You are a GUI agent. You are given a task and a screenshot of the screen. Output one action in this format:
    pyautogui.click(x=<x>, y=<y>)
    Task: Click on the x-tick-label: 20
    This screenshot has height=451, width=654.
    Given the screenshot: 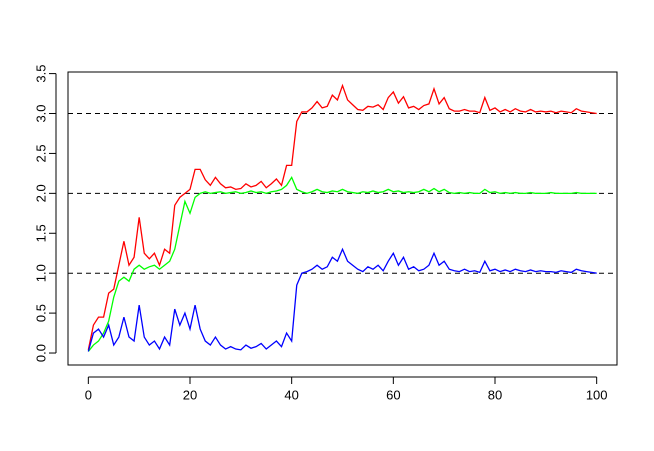 What is the action you would take?
    pyautogui.click(x=190, y=394)
    